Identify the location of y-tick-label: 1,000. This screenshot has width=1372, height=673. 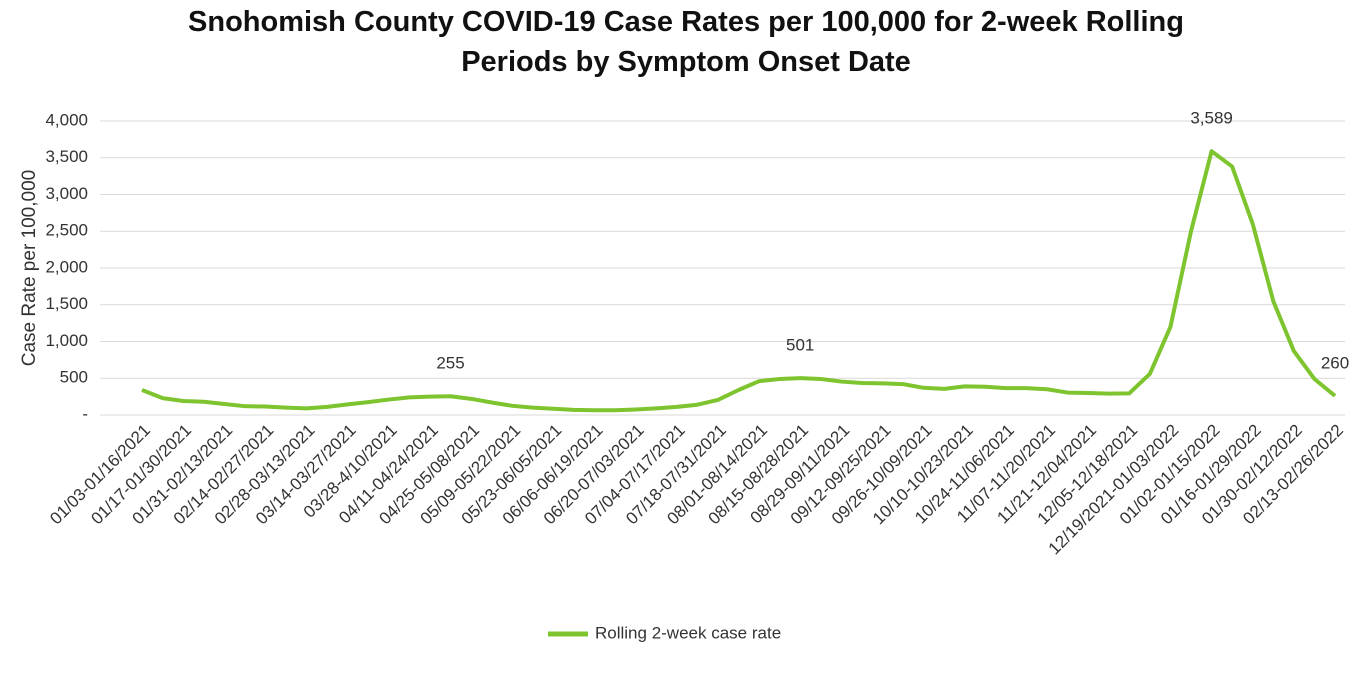
(66, 340).